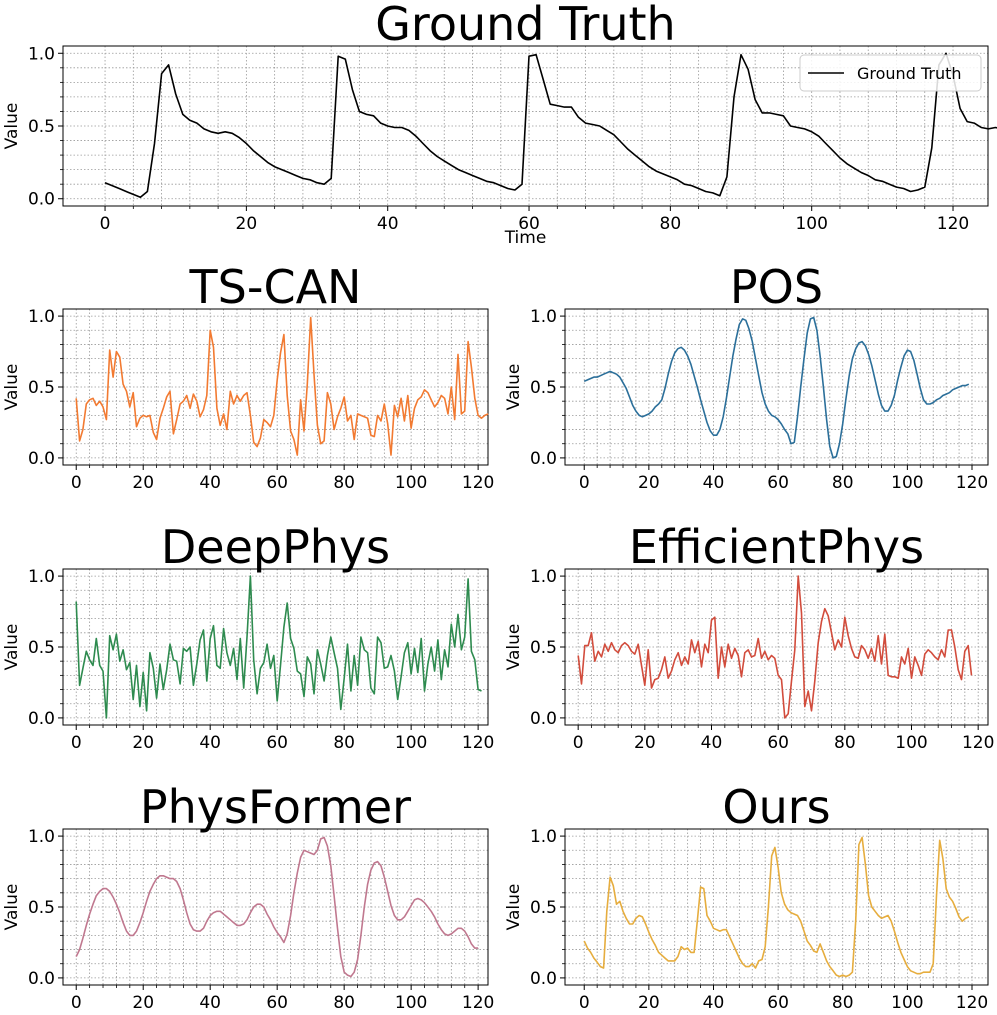  Describe the element at coordinates (282, 386) in the screenshot. I see `series-line-tscan` at that location.